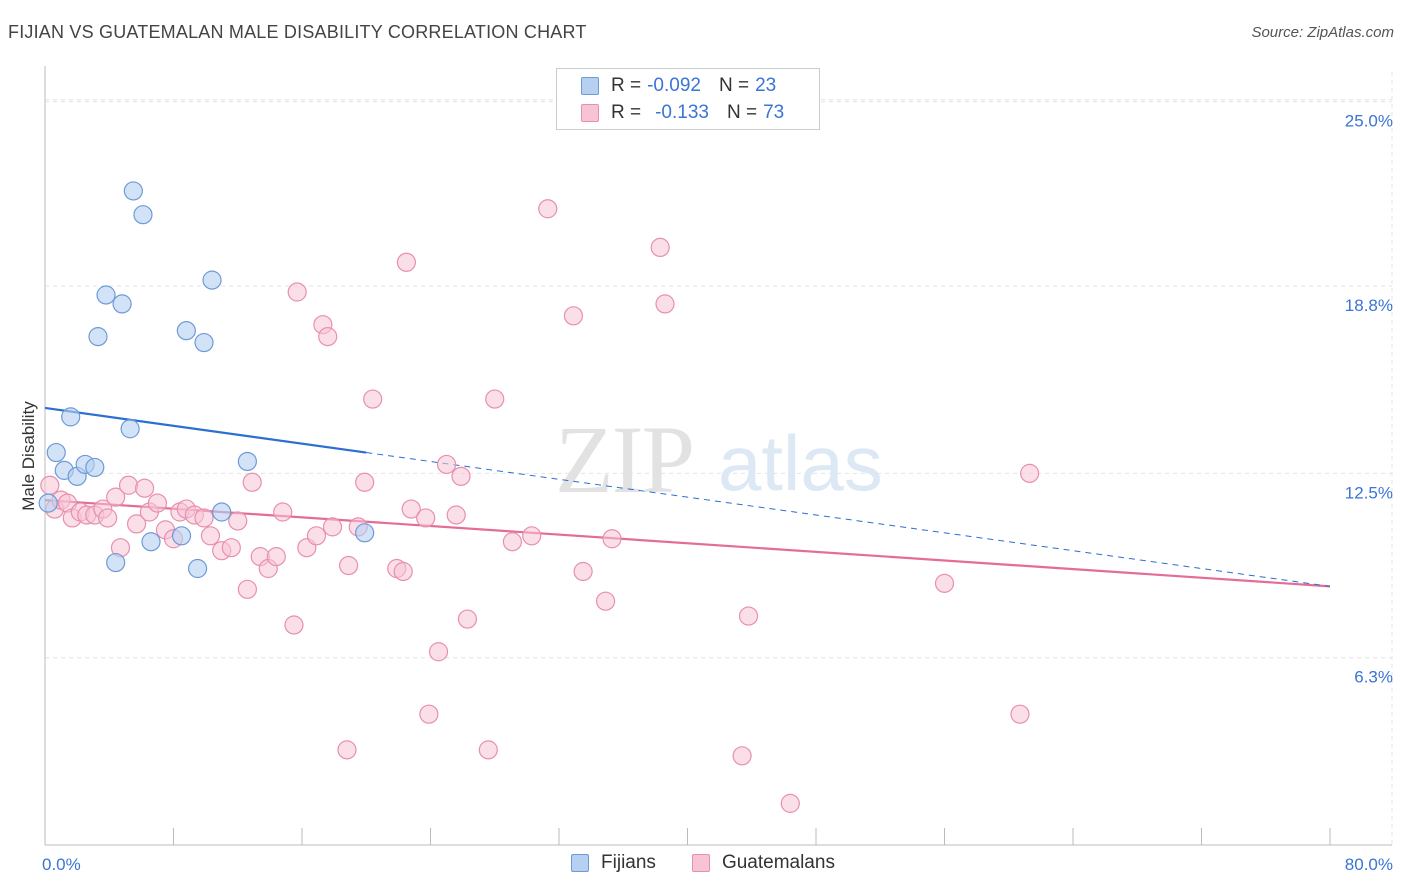 Image resolution: width=1406 pixels, height=892 pixels. Describe the element at coordinates (1369, 492) in the screenshot. I see `y-tick-label: 12.5%` at that location.